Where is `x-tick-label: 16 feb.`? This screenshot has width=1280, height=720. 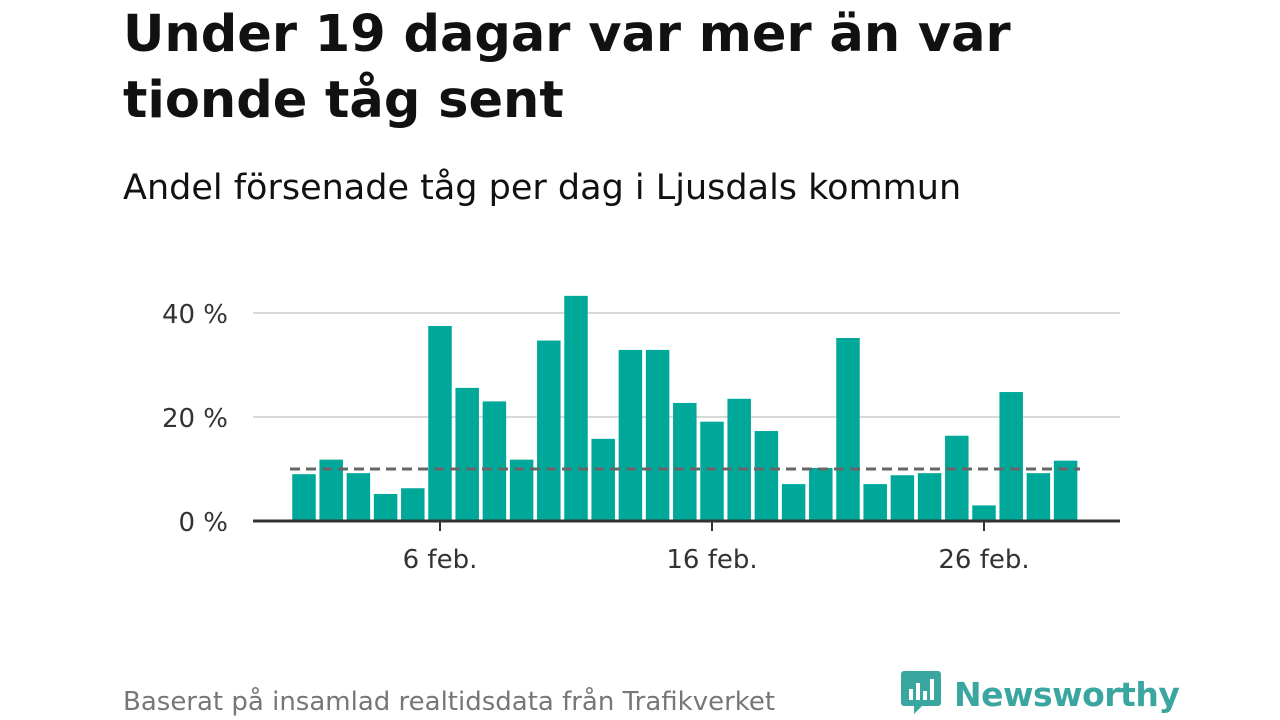
x-tick-label: 16 feb. is located at coordinates (711, 560).